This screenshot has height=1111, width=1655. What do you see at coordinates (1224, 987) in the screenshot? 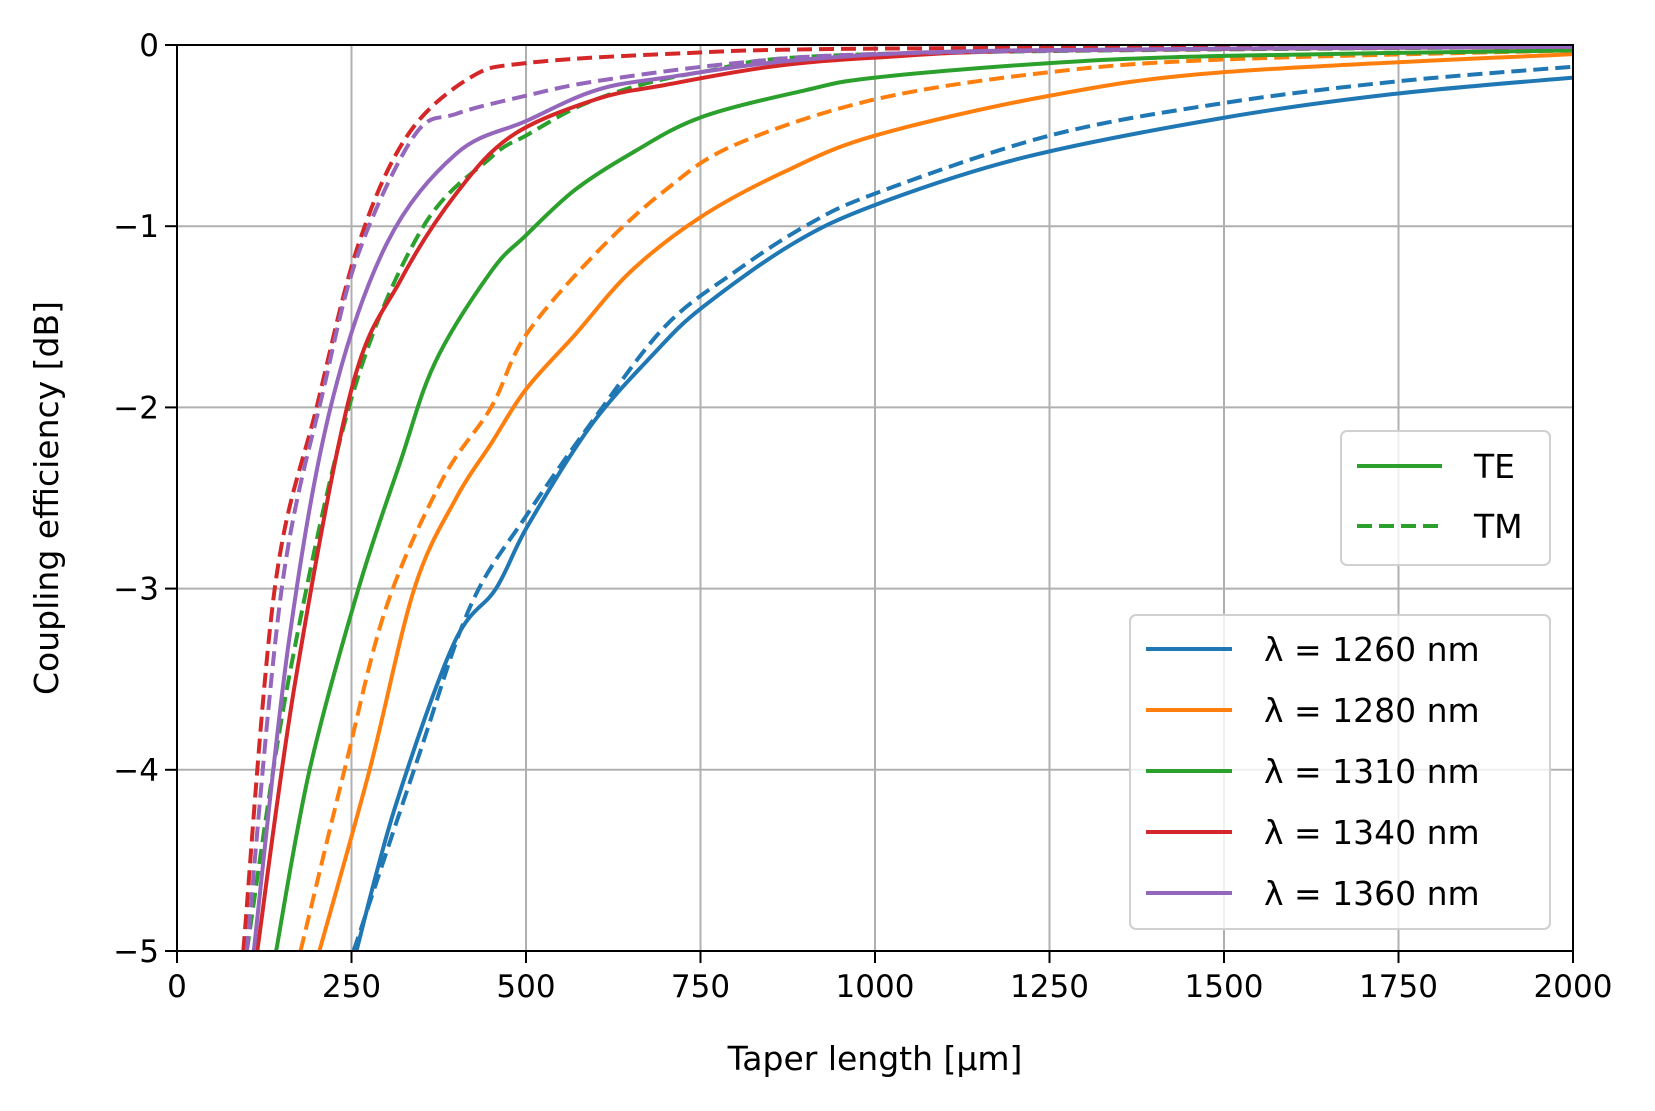
I see `x-tick-label: 1500` at bounding box center [1224, 987].